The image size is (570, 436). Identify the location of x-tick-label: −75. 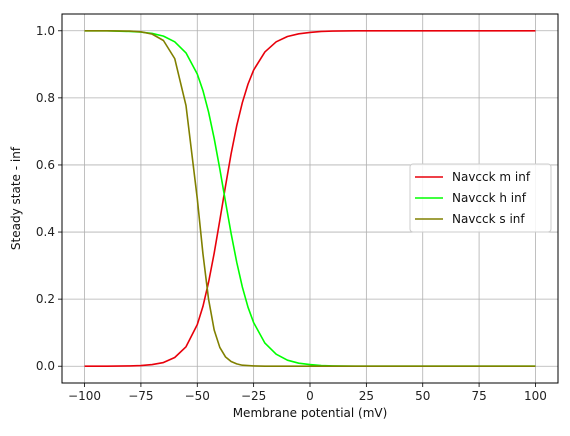
(140, 396).